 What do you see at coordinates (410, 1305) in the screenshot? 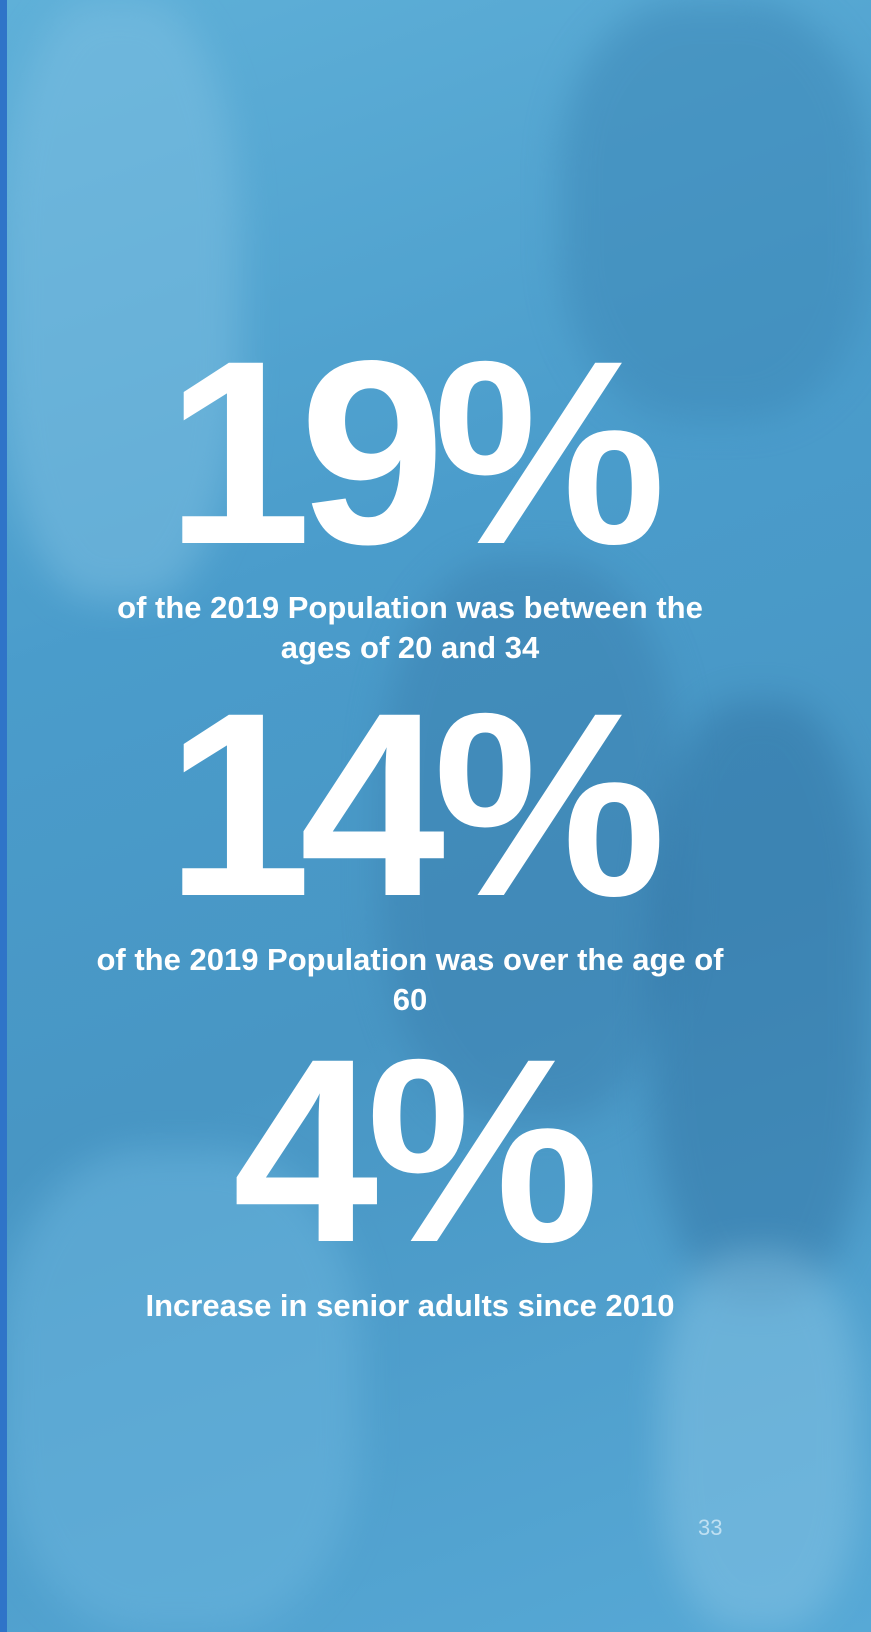
I see `stat-caption: Increase in senior adults since 2010` at bounding box center [410, 1305].